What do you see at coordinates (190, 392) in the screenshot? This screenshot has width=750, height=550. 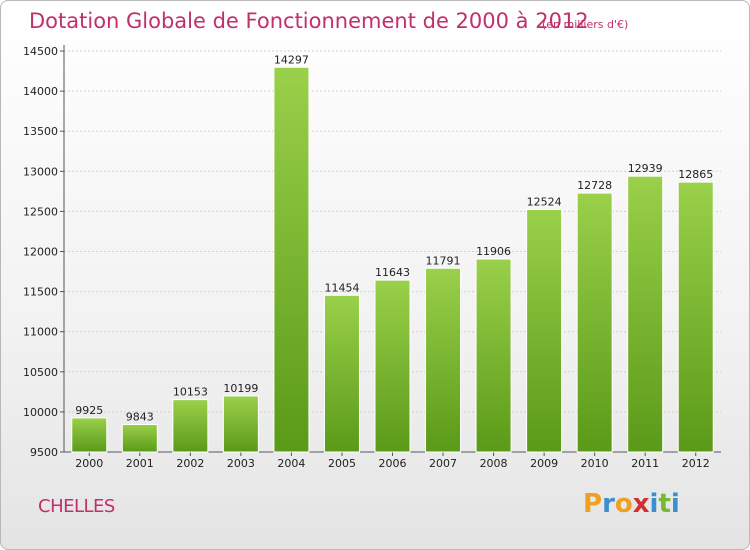 I see `value-label-2002: 10153` at bounding box center [190, 392].